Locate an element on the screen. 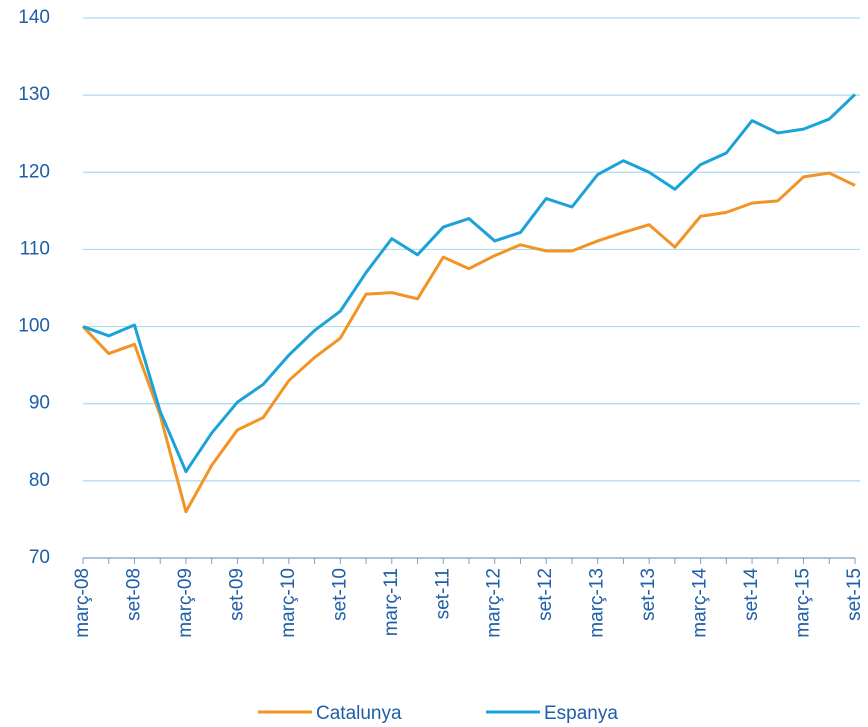  y-tick-label: 140 is located at coordinates (34, 17).